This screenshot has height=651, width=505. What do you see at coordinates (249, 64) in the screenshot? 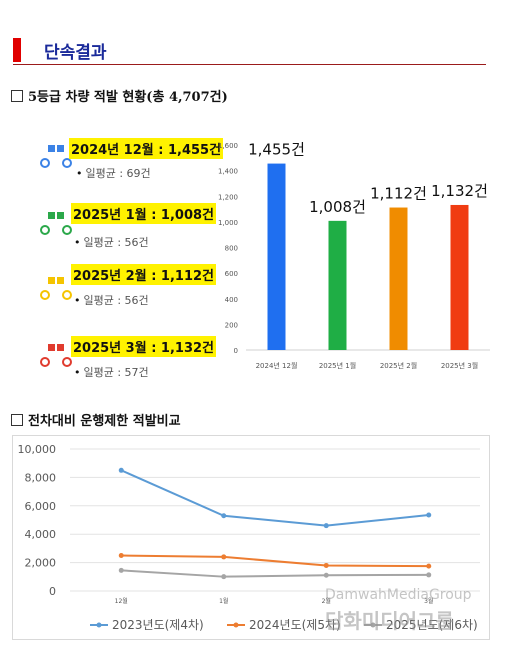
I see `header-divider` at bounding box center [249, 64].